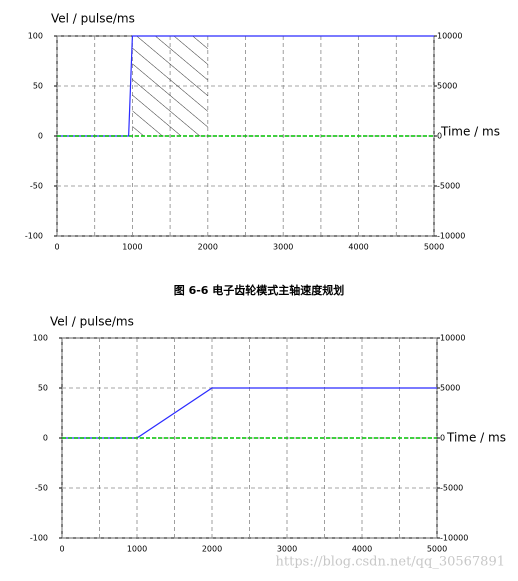 Image resolution: width=518 pixels, height=581 pixels. I want to click on watermark: https://blog.csdn.net/qq_30567891, so click(390, 562).